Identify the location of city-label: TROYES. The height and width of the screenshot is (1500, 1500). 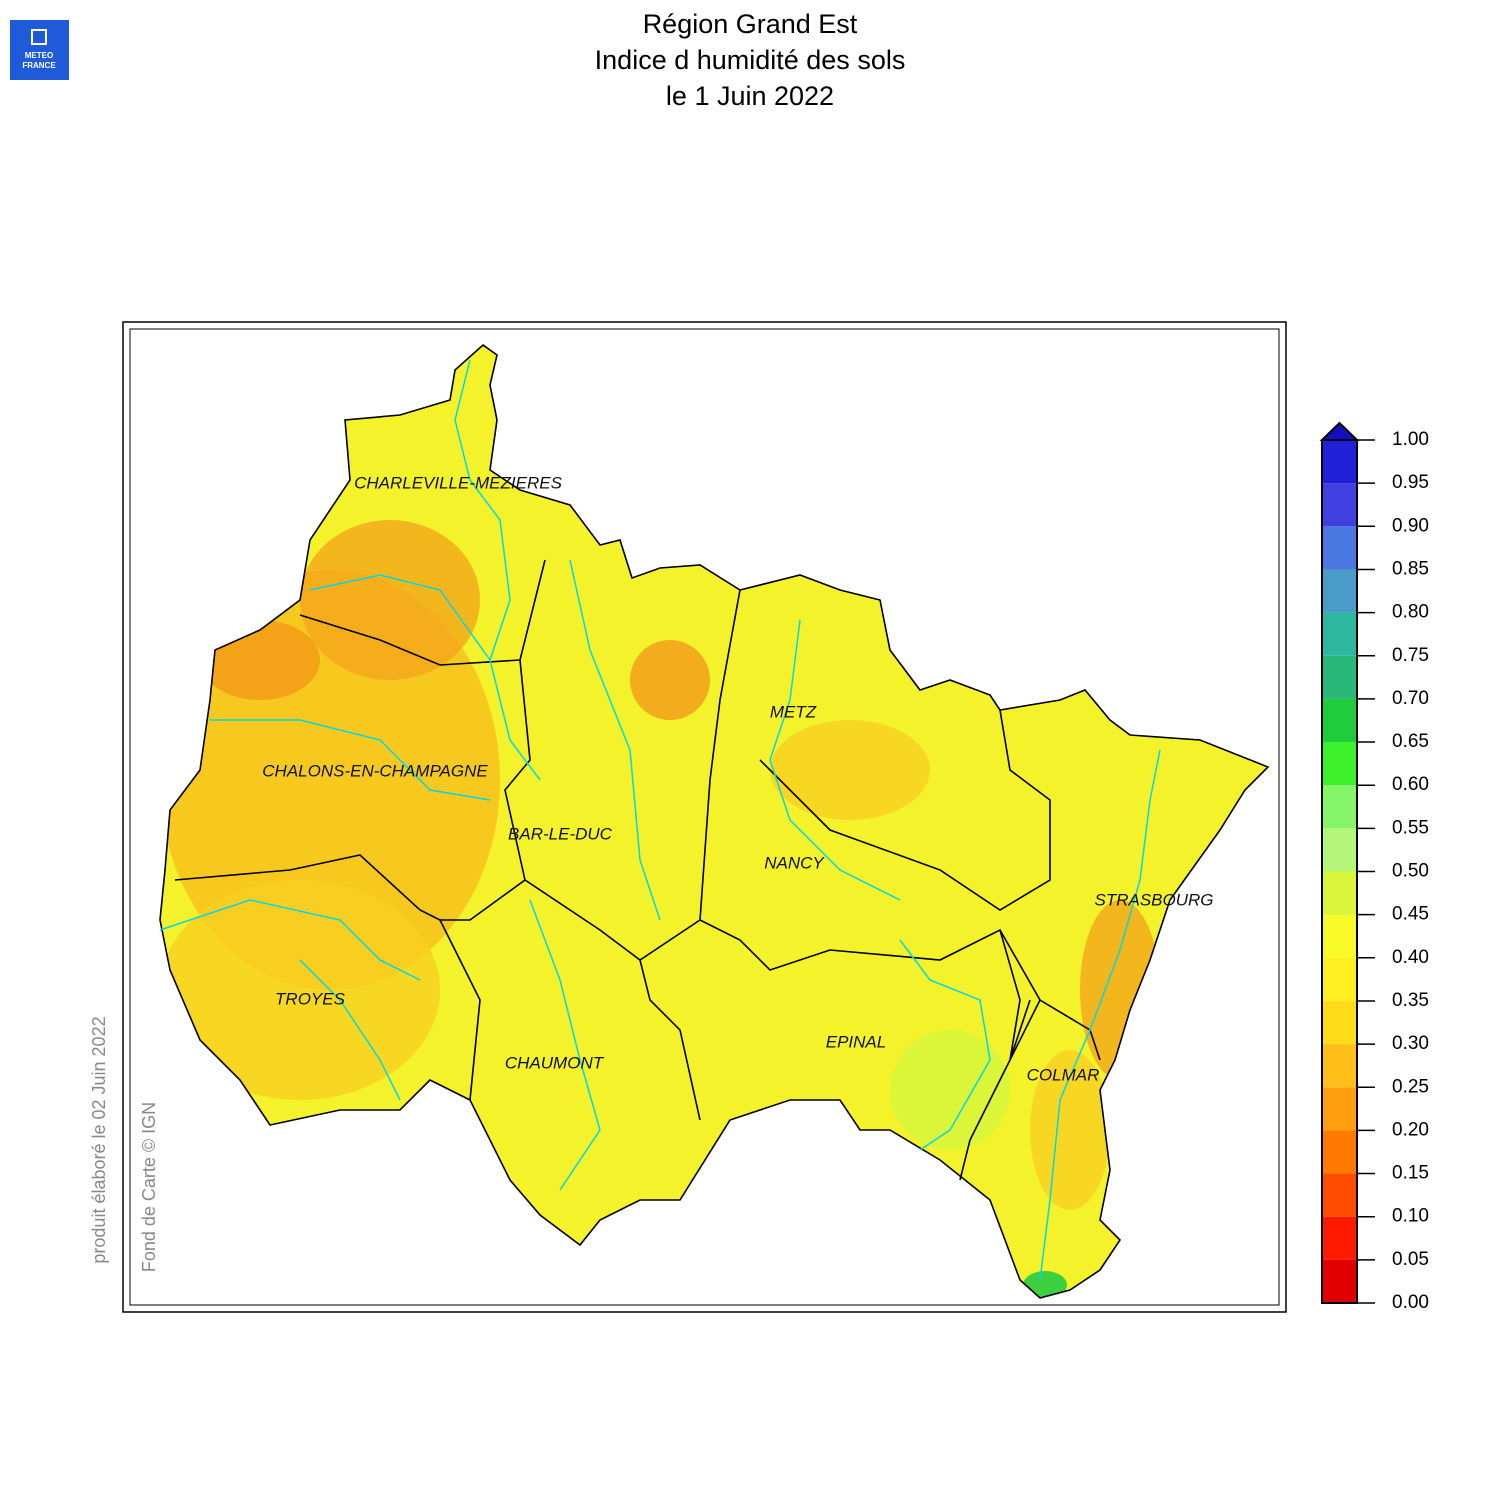
(310, 998).